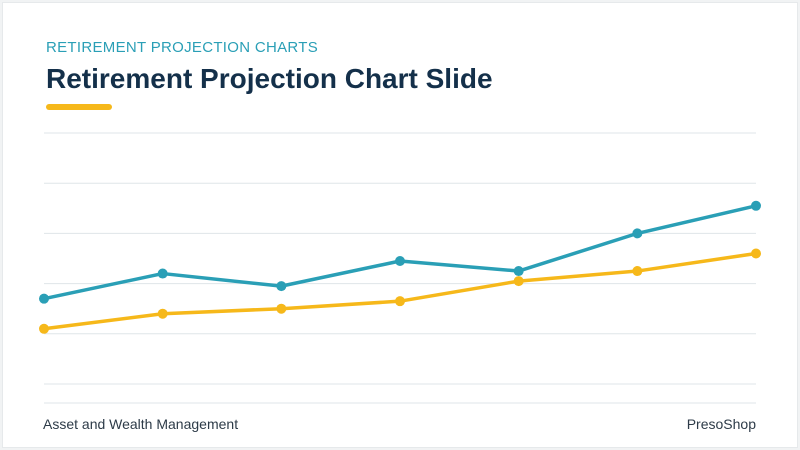 The width and height of the screenshot is (800, 450). Describe the element at coordinates (141, 424) in the screenshot. I see `footer-company: Asset and Wealth Management` at that location.